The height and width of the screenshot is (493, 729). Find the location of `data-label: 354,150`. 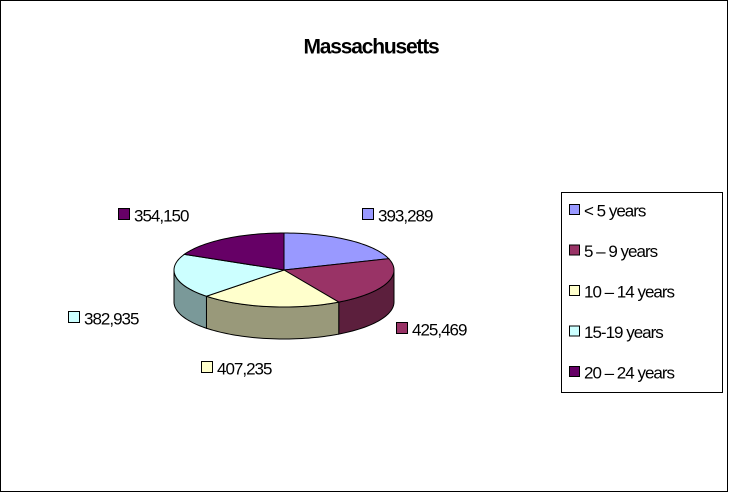

data-label: 354,150 is located at coordinates (161, 215).